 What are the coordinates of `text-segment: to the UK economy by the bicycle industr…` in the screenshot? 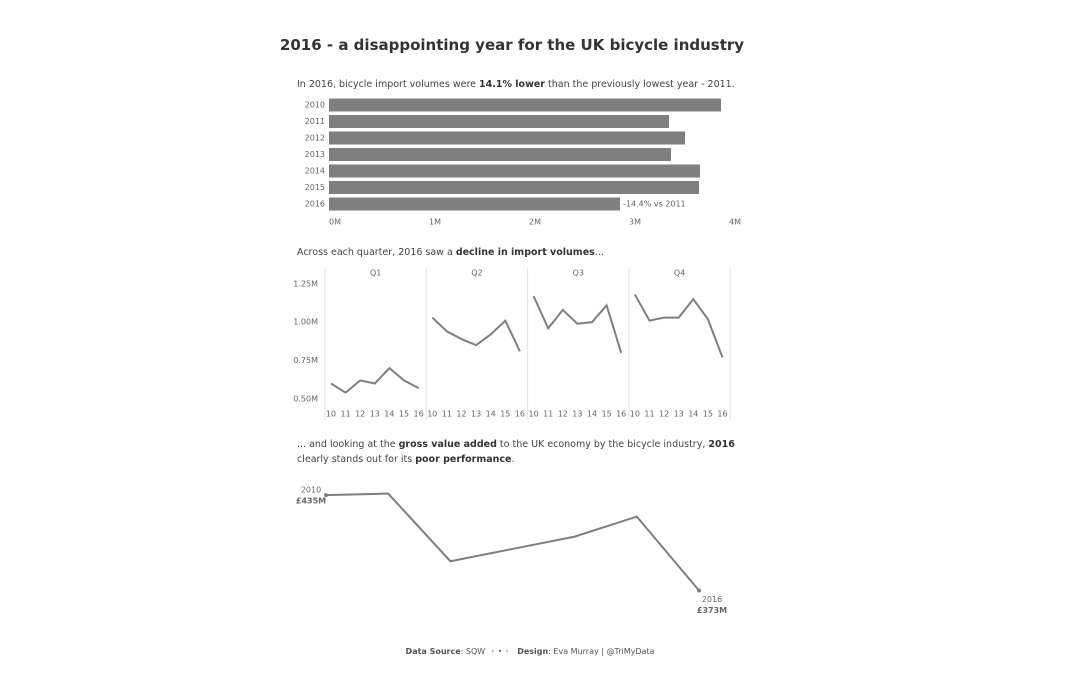 It's located at (602, 444).